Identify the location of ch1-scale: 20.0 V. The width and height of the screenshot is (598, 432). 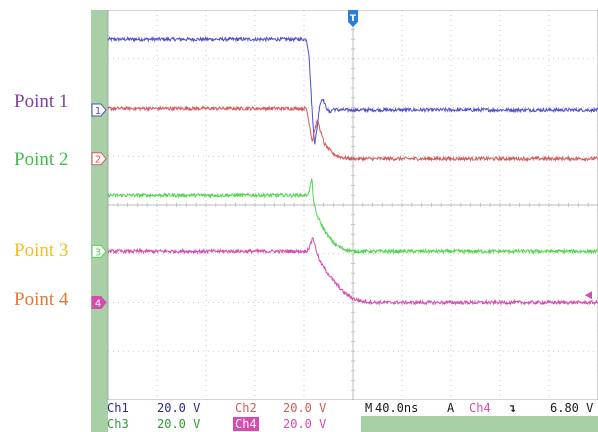
(179, 408).